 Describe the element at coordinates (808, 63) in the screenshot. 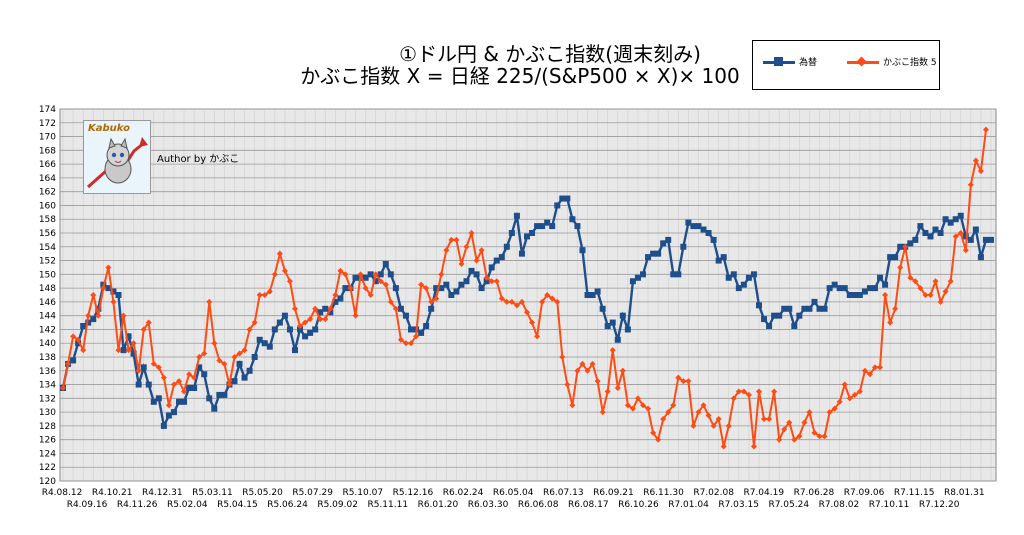

I see `legend-label-usdjpy: 為替` at that location.